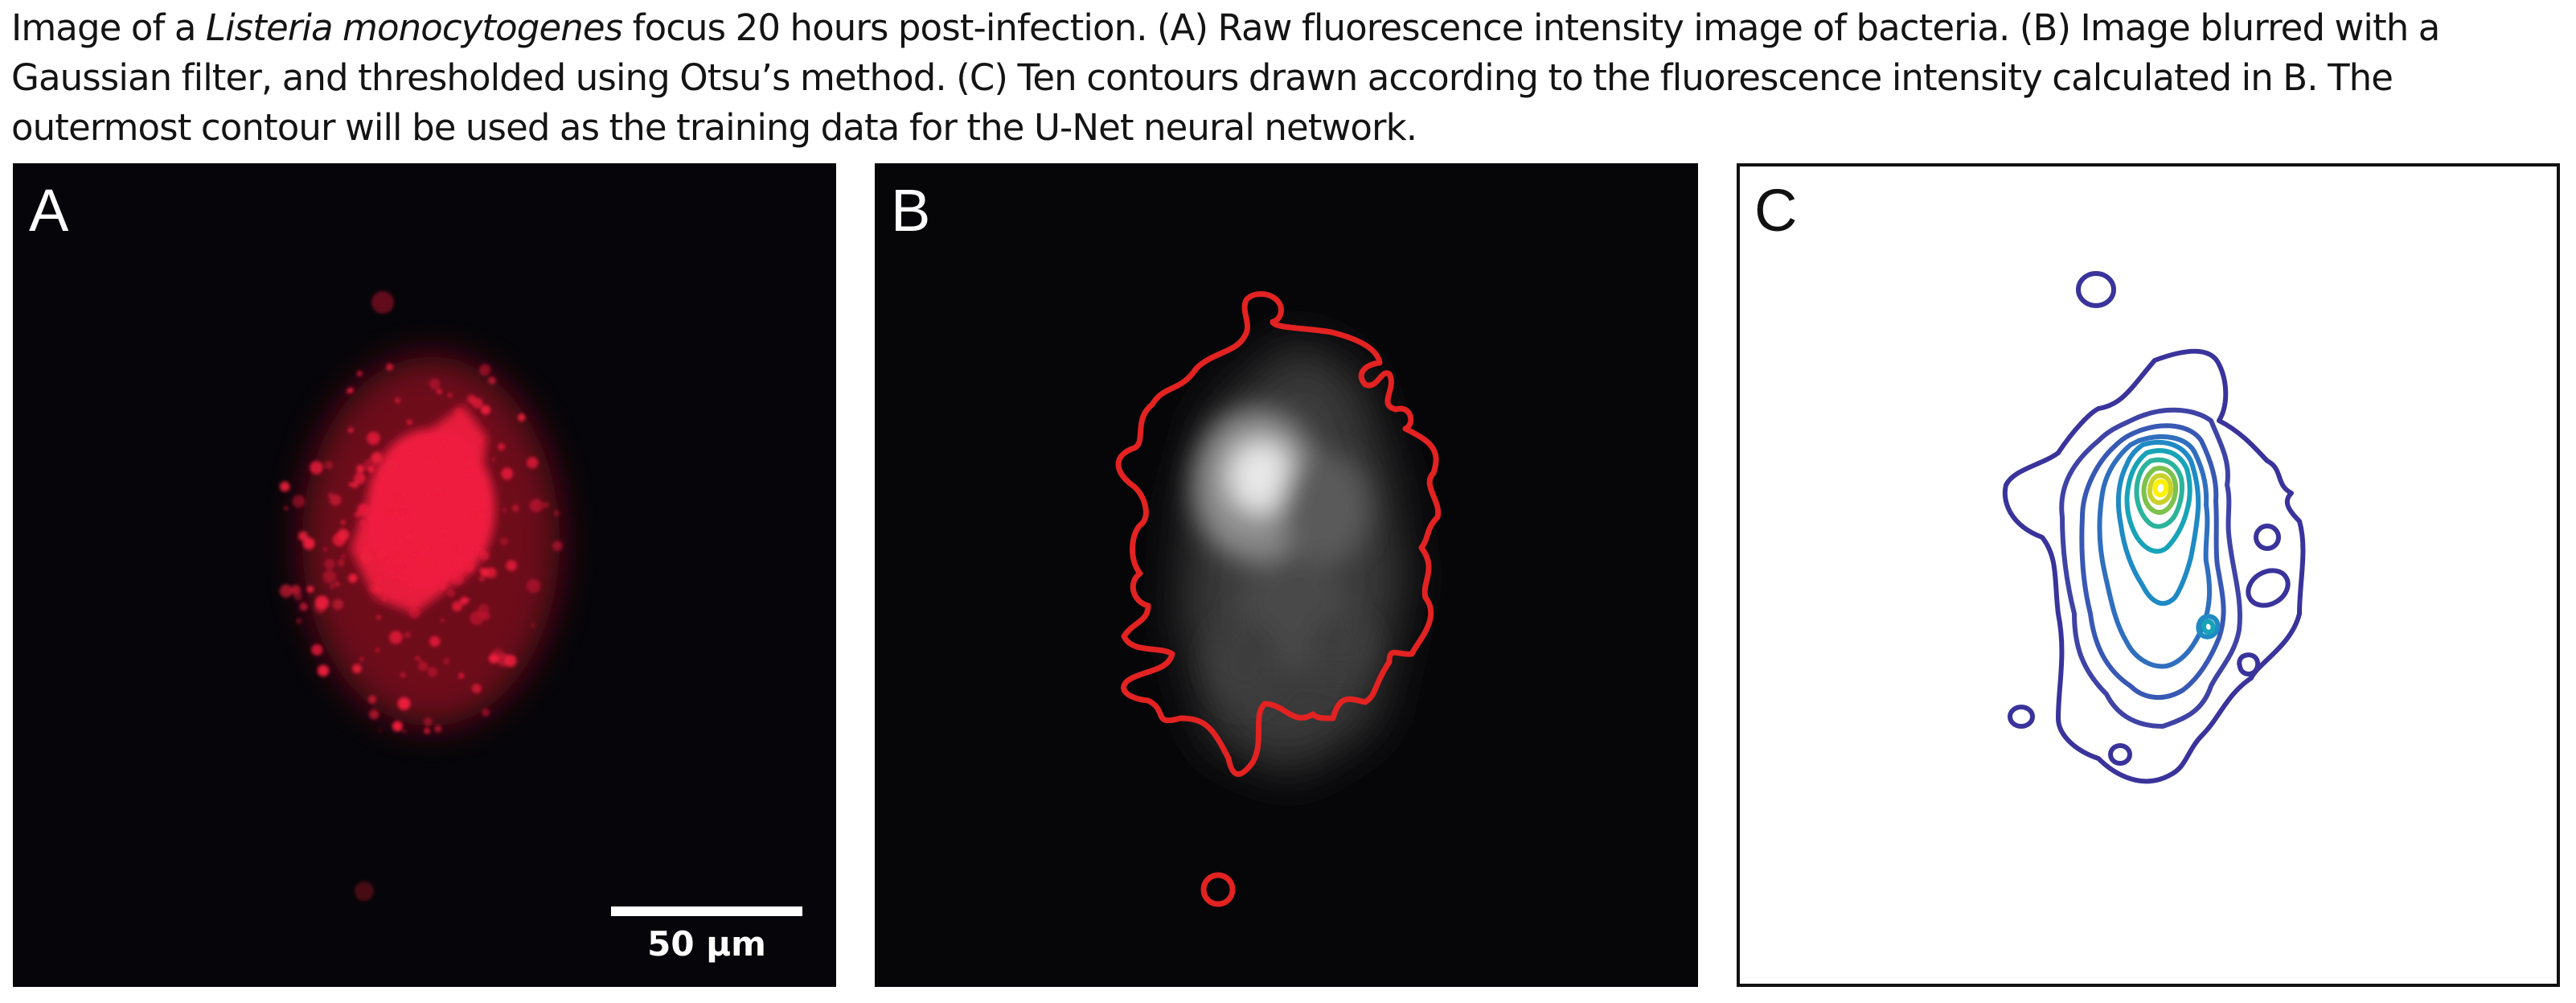  Describe the element at coordinates (49, 210) in the screenshot. I see `panel-label-a: A` at that location.